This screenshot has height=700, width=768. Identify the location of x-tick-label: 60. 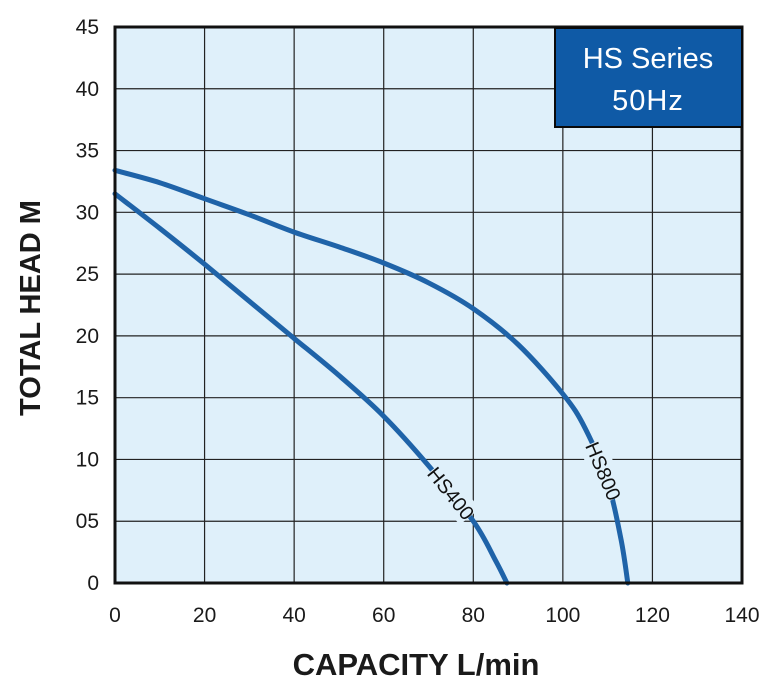
(383, 615).